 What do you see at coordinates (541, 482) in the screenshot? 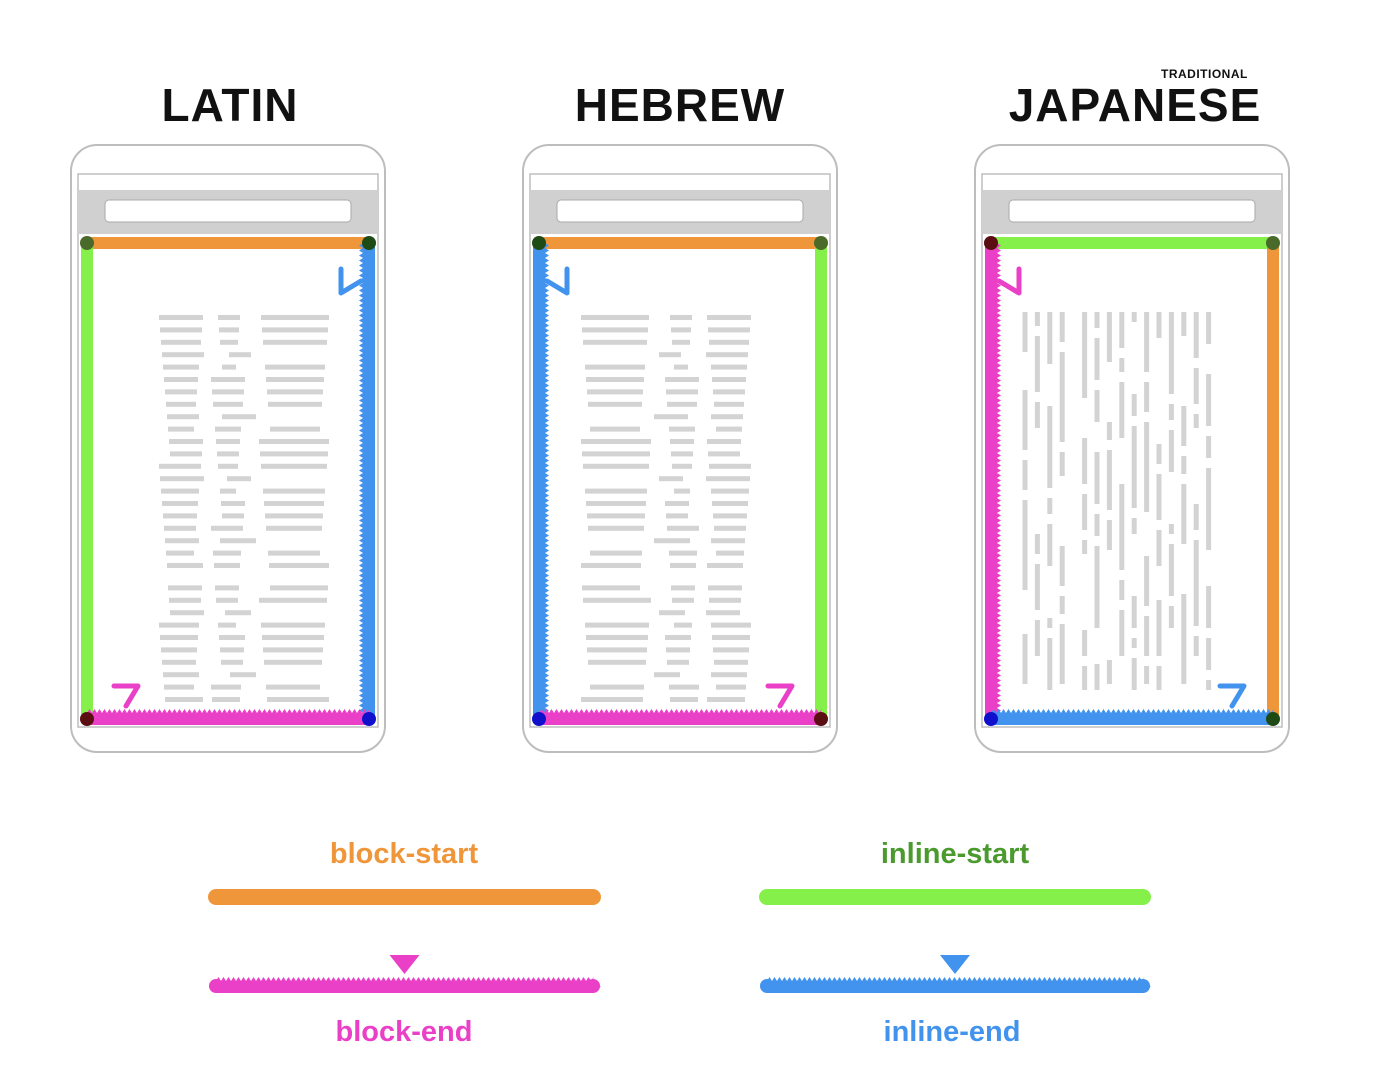
I see `inline-end-line` at bounding box center [541, 482].